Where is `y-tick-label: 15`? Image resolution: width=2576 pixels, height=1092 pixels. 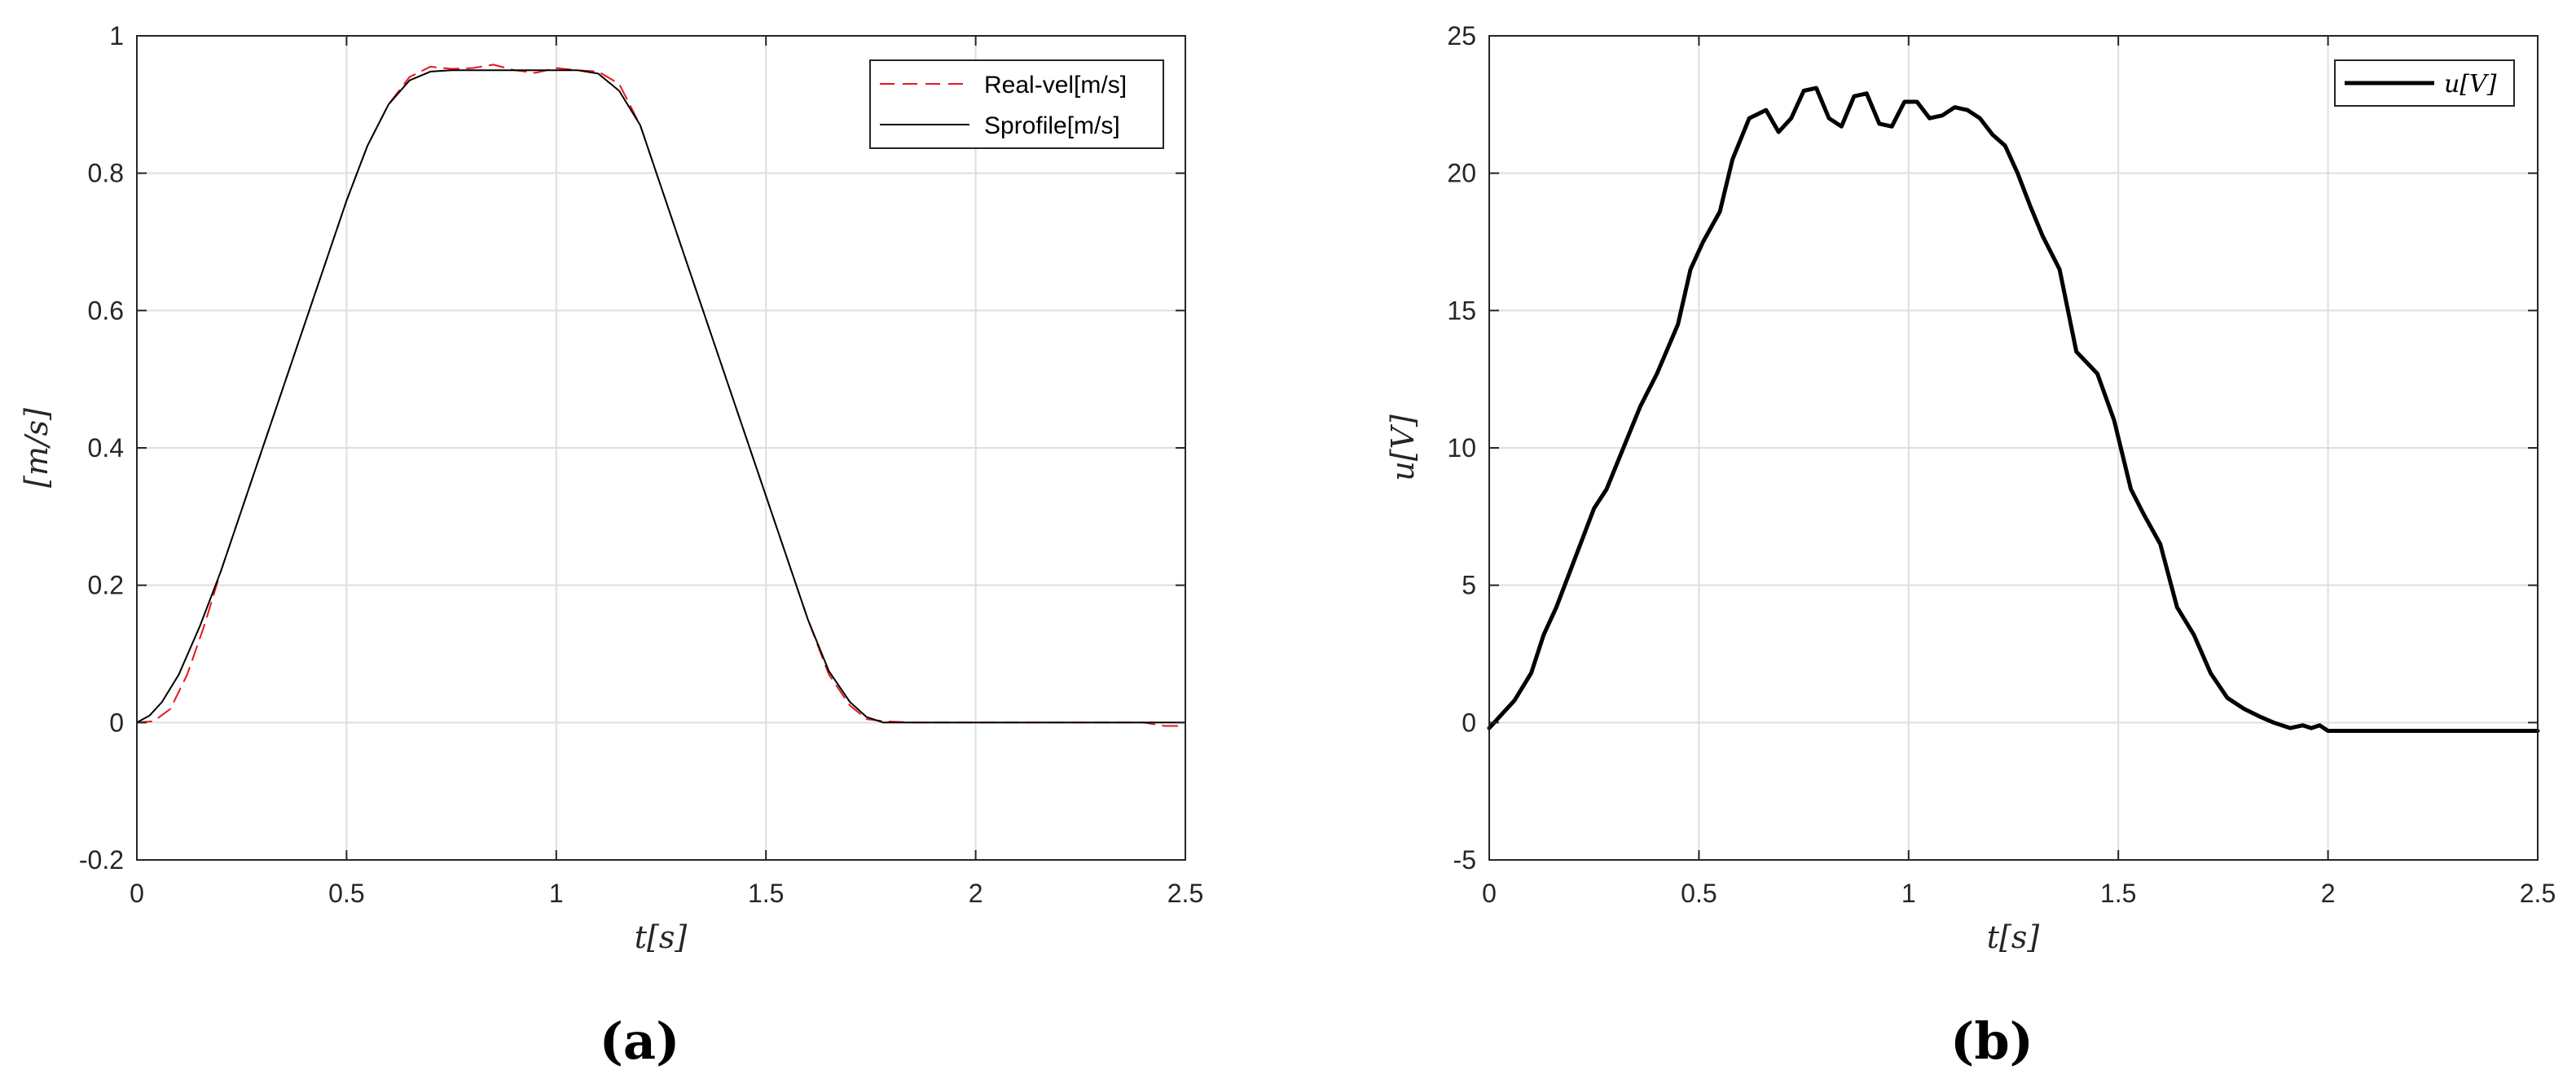 y-tick-label: 15 is located at coordinates (1461, 310).